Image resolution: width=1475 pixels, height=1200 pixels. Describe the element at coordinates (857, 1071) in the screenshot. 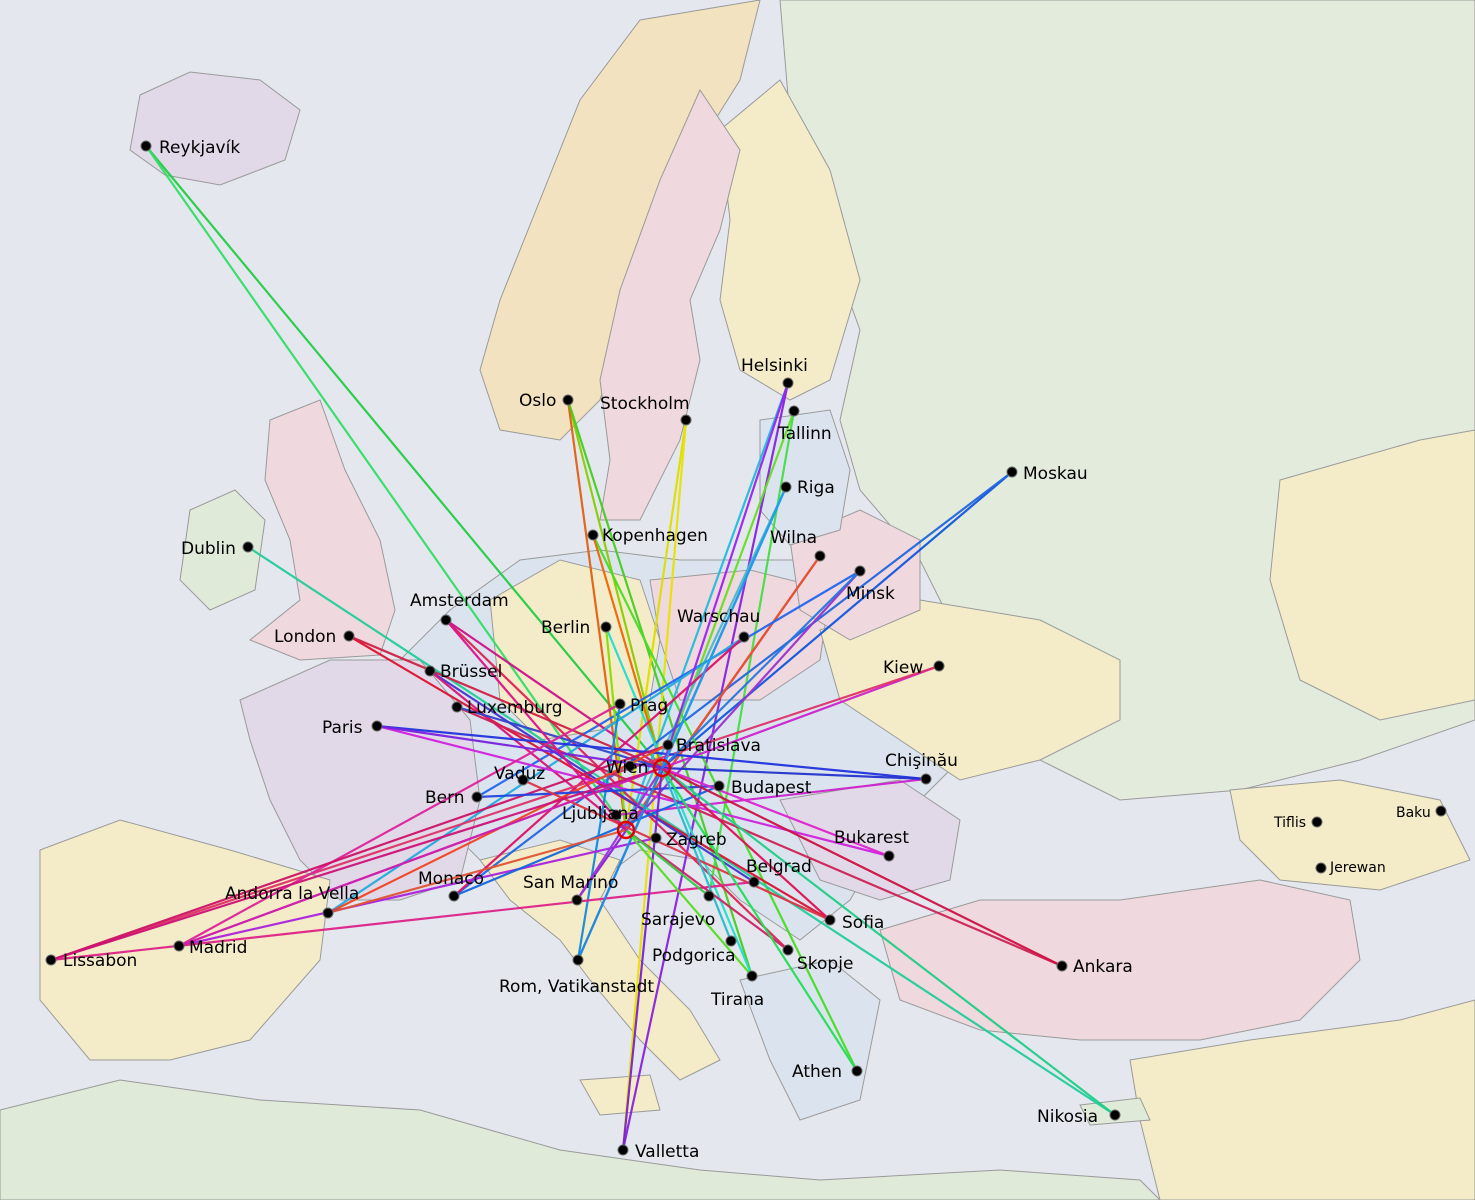

I see `city-dot-athen` at that location.